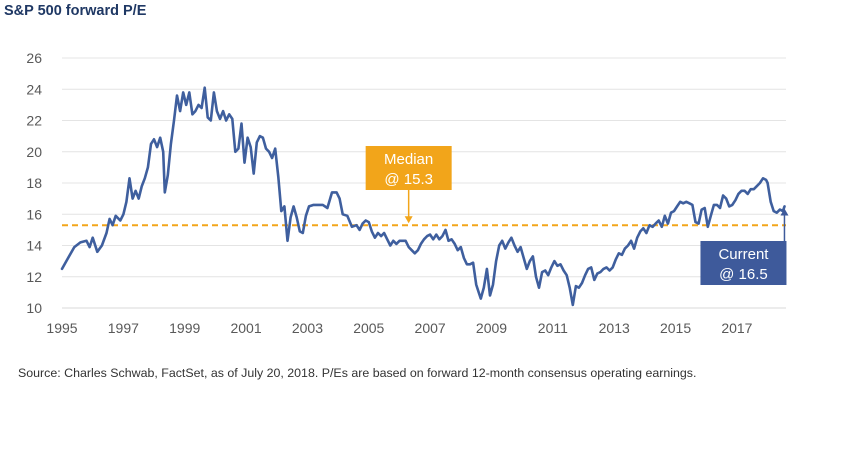  Describe the element at coordinates (614, 328) in the screenshot. I see `x-tick-label: 2013` at that location.